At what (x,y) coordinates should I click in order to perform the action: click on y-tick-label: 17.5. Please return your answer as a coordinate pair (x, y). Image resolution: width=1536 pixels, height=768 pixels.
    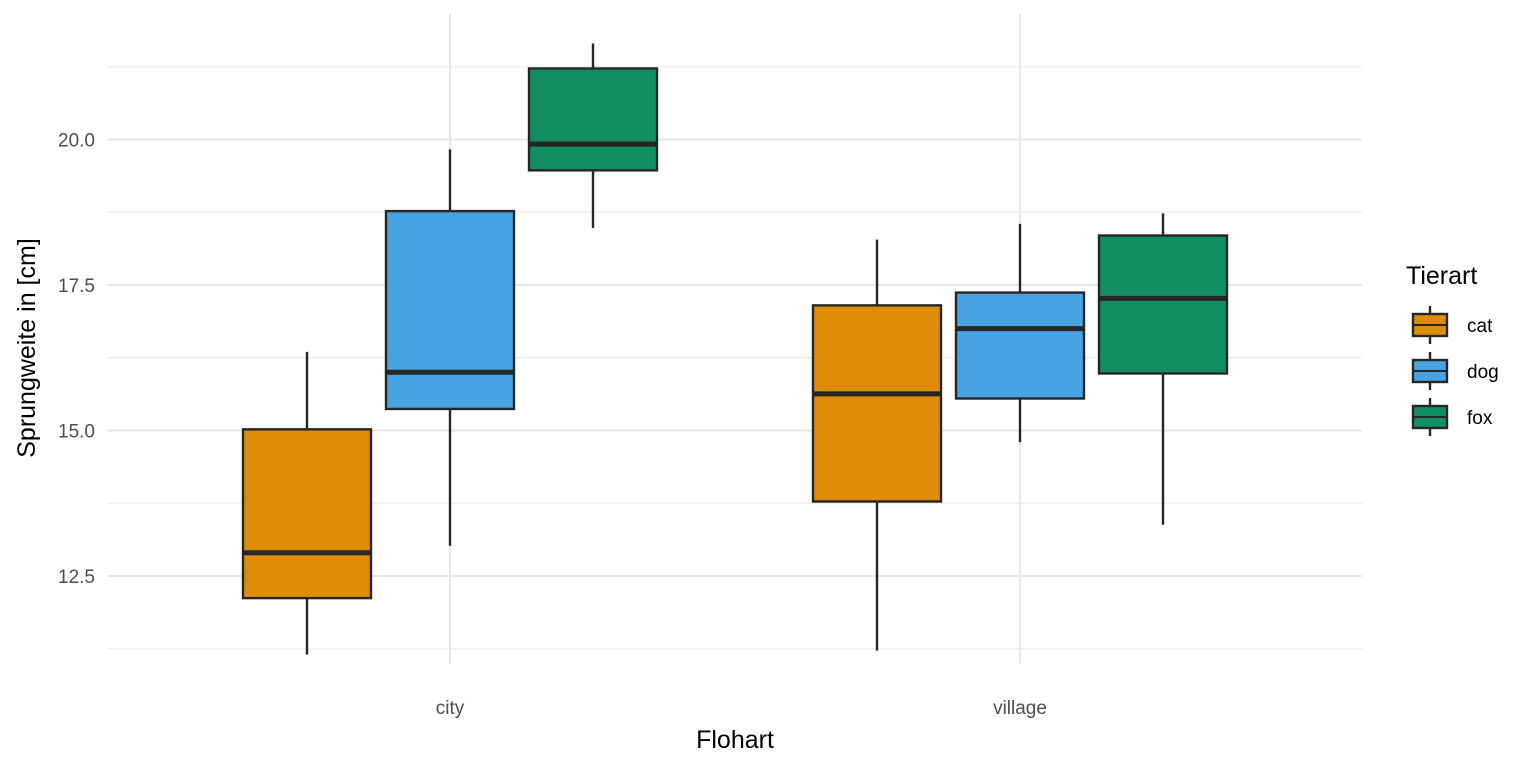
    Looking at the image, I should click on (76, 286).